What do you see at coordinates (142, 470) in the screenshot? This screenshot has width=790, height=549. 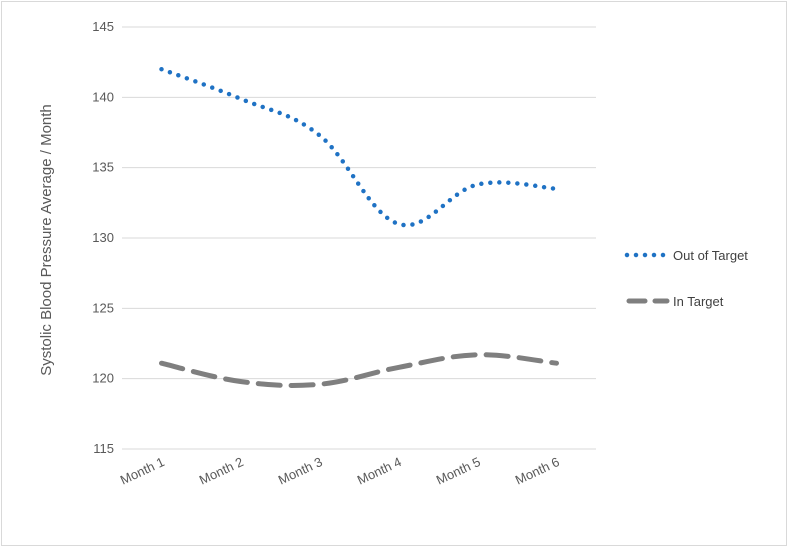 I see `x-tick-label: Month 1` at bounding box center [142, 470].